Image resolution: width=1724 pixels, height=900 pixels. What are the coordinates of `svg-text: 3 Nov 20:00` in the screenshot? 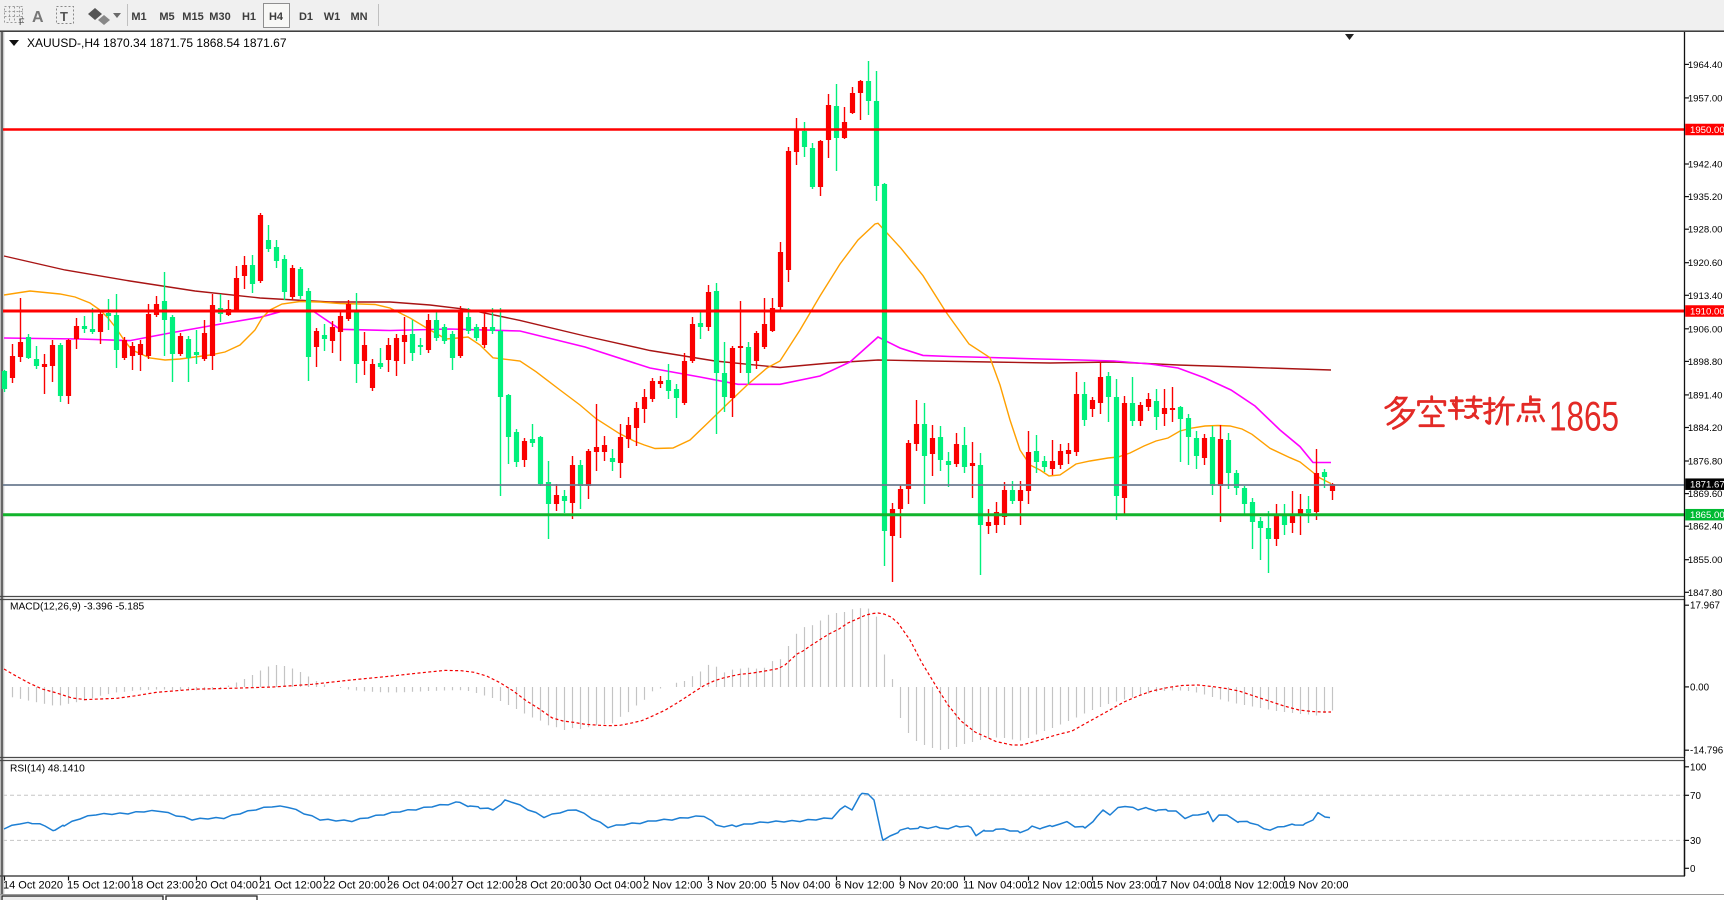 It's located at (736, 885).